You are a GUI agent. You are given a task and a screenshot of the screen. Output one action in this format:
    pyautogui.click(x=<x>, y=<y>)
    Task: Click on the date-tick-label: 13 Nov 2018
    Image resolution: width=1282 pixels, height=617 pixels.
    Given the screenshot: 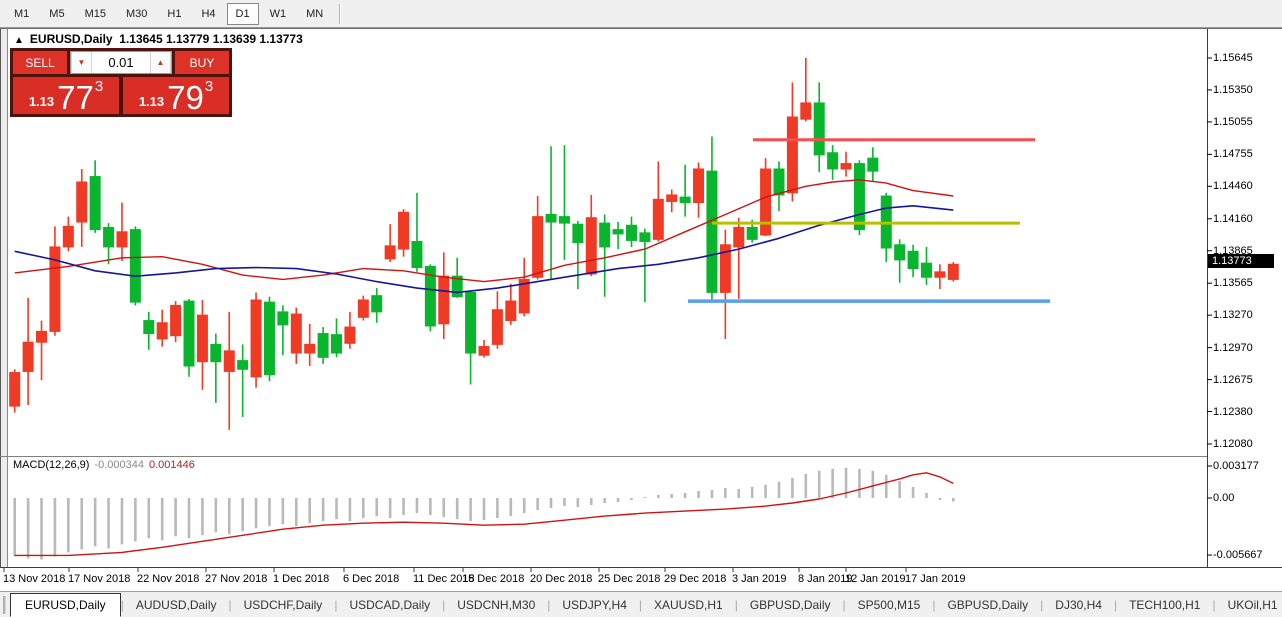 What is the action you would take?
    pyautogui.click(x=34, y=579)
    